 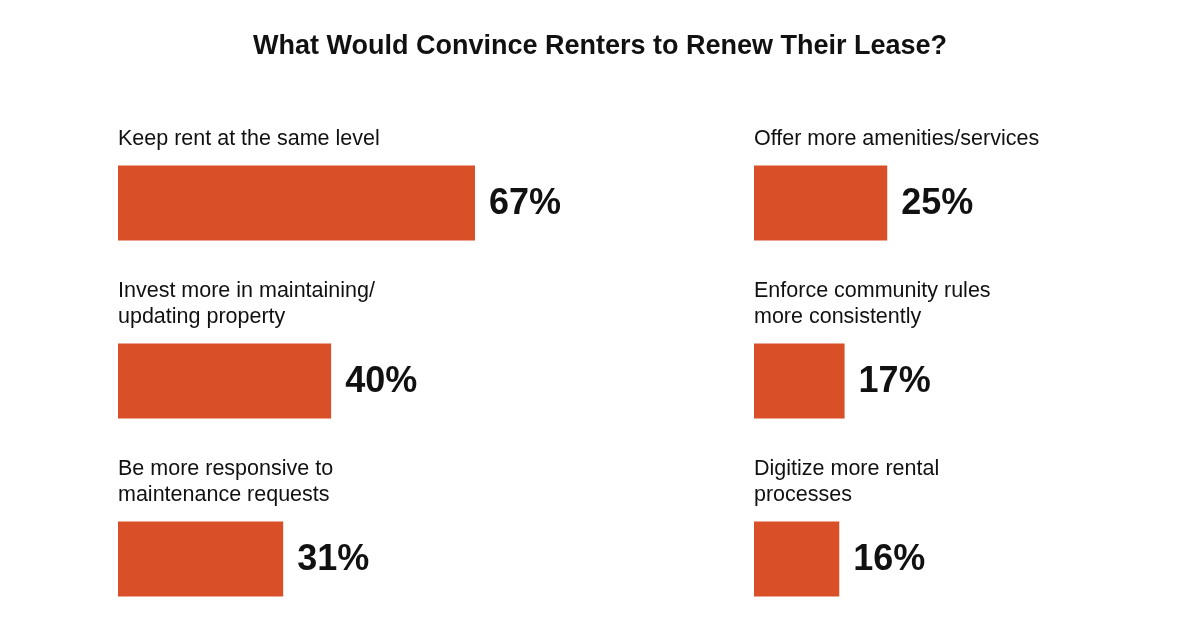 What do you see at coordinates (889, 557) in the screenshot?
I see `data-label: 16%` at bounding box center [889, 557].